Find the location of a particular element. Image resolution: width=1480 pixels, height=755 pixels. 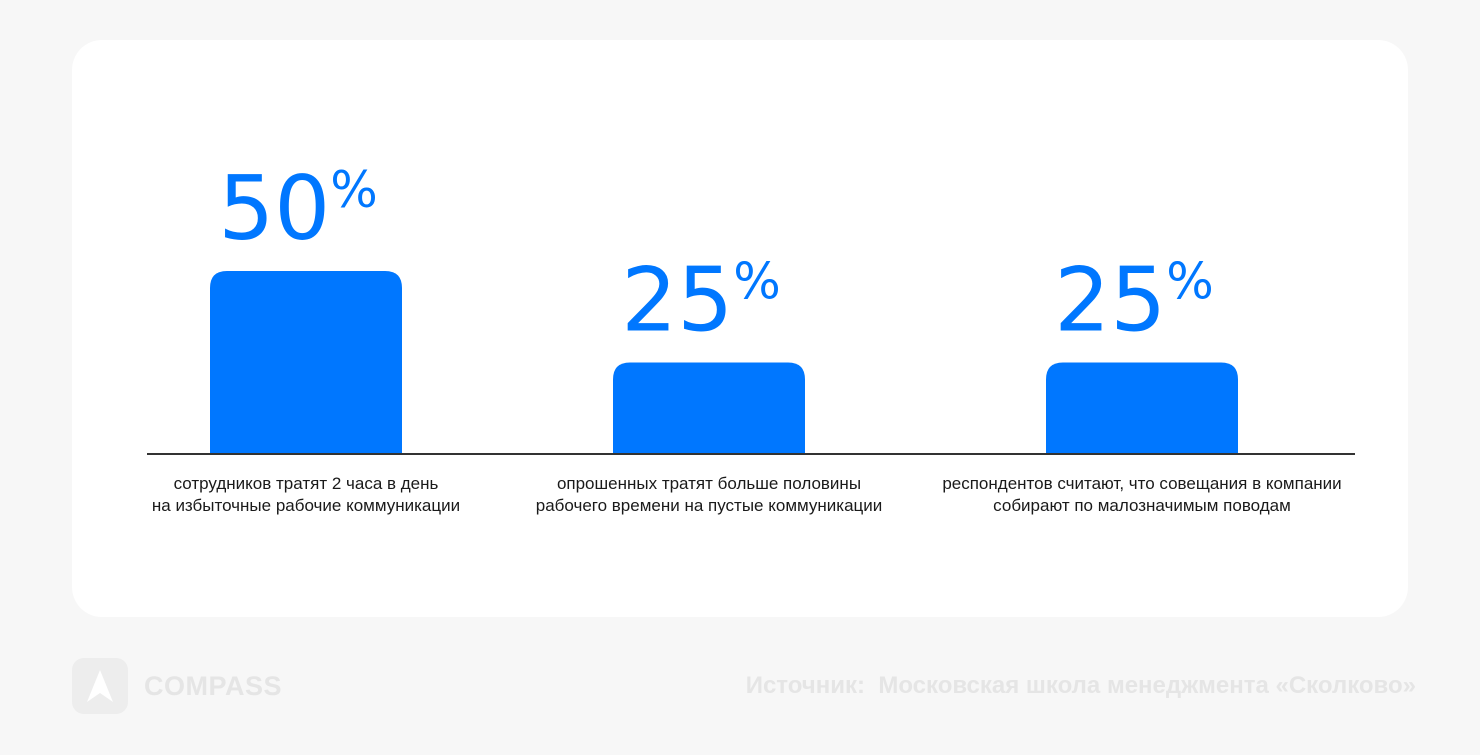

bar-value-percent-1: % is located at coordinates (354, 190).